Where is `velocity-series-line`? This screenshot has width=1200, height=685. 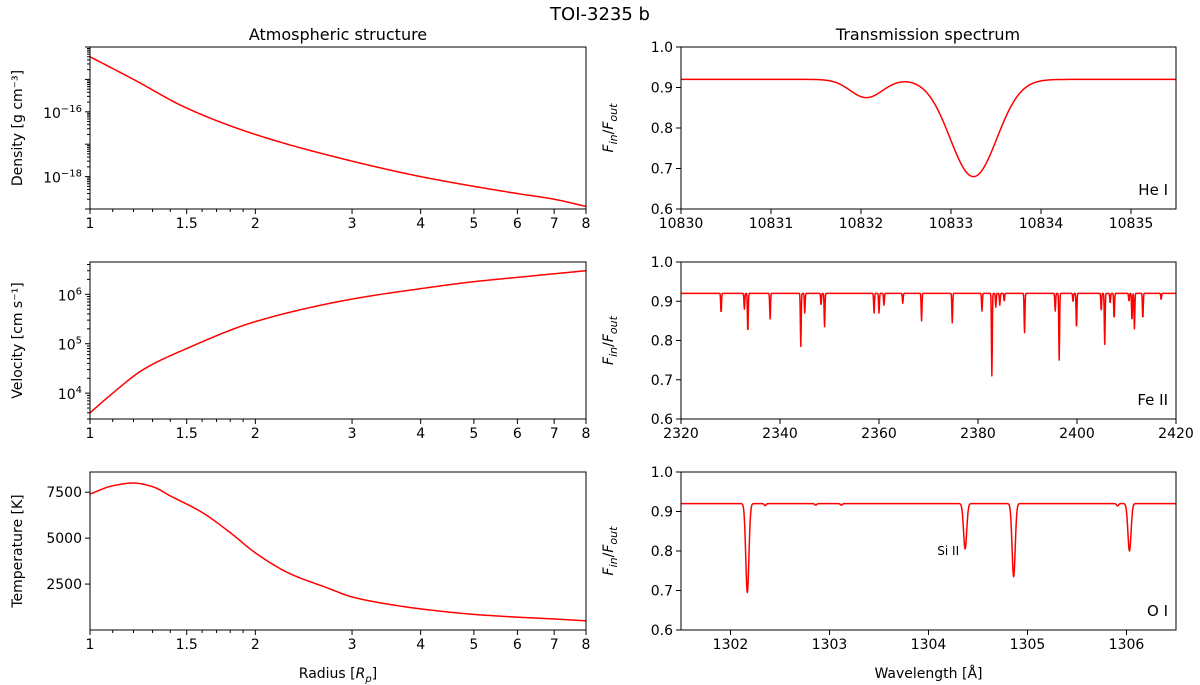
velocity-series-line is located at coordinates (338, 341).